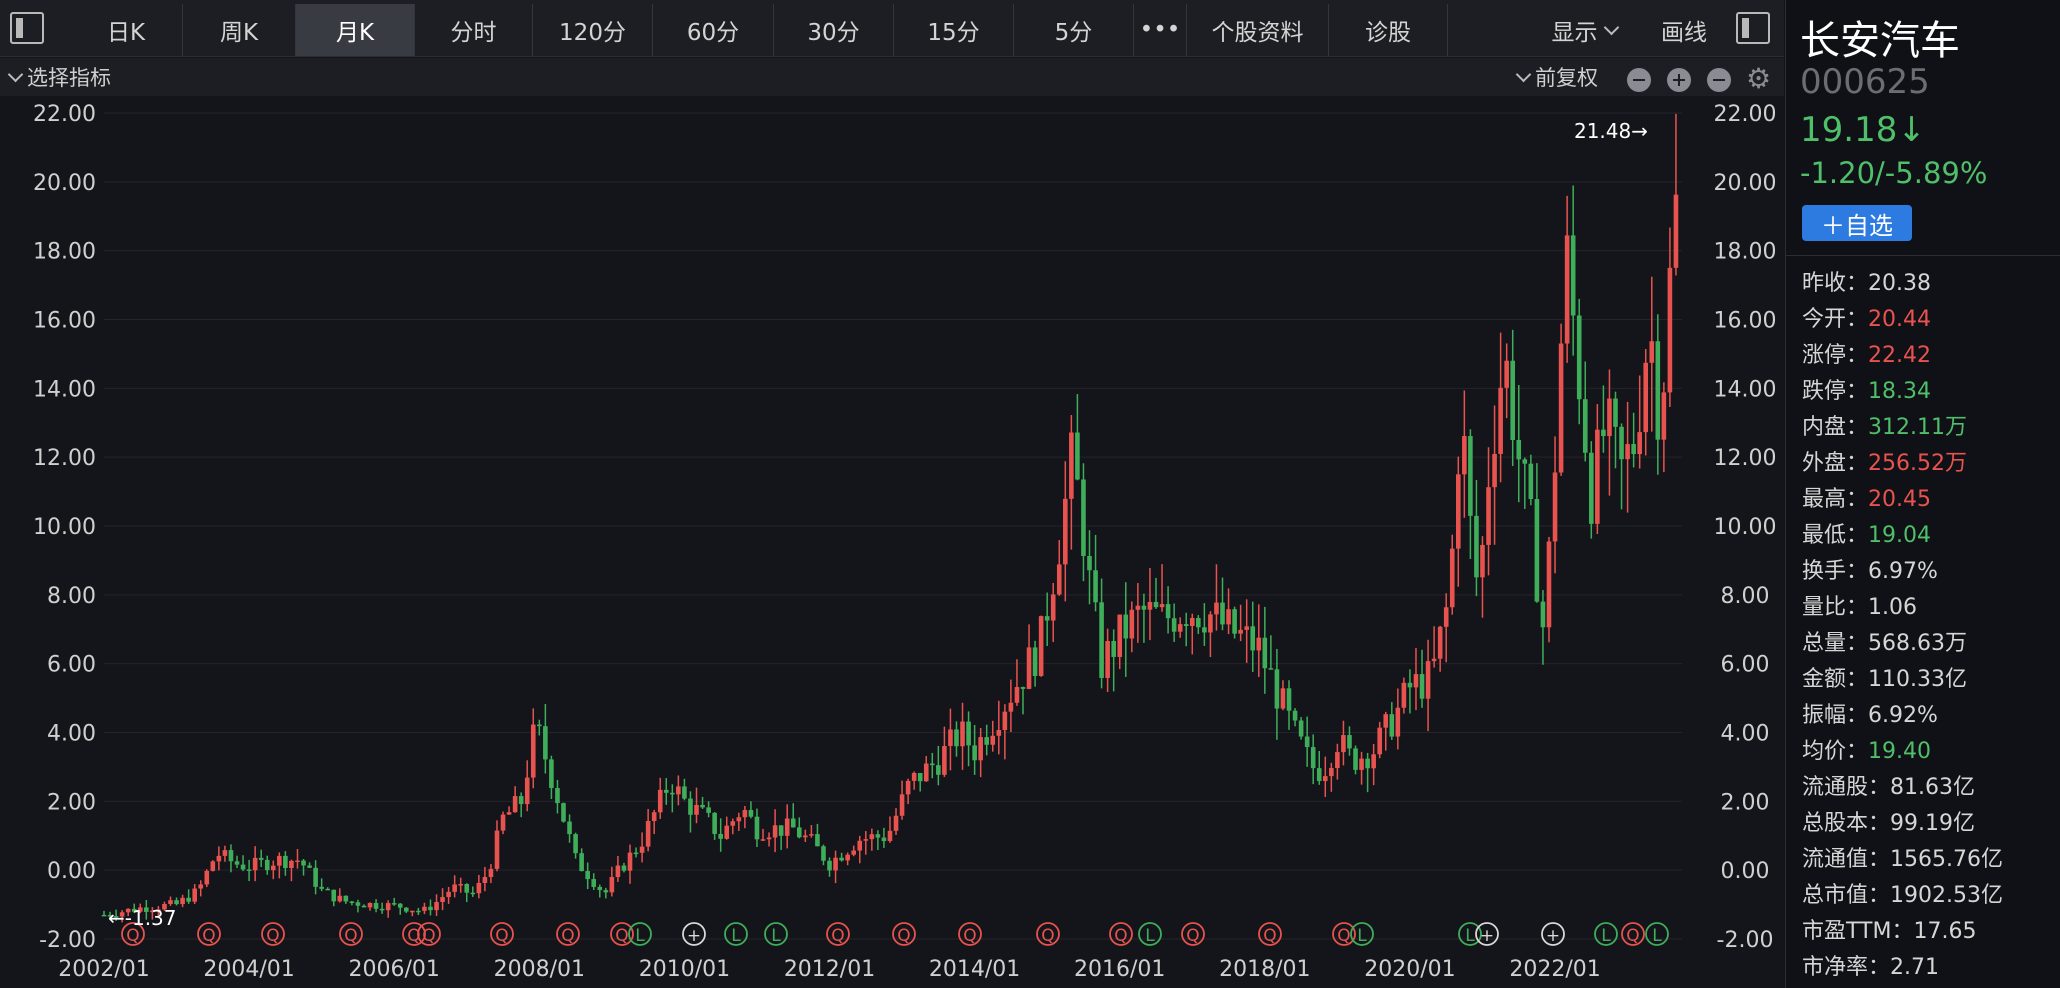  What do you see at coordinates (1745, 114) in the screenshot?
I see `y-tick-label-right: 22.00` at bounding box center [1745, 114].